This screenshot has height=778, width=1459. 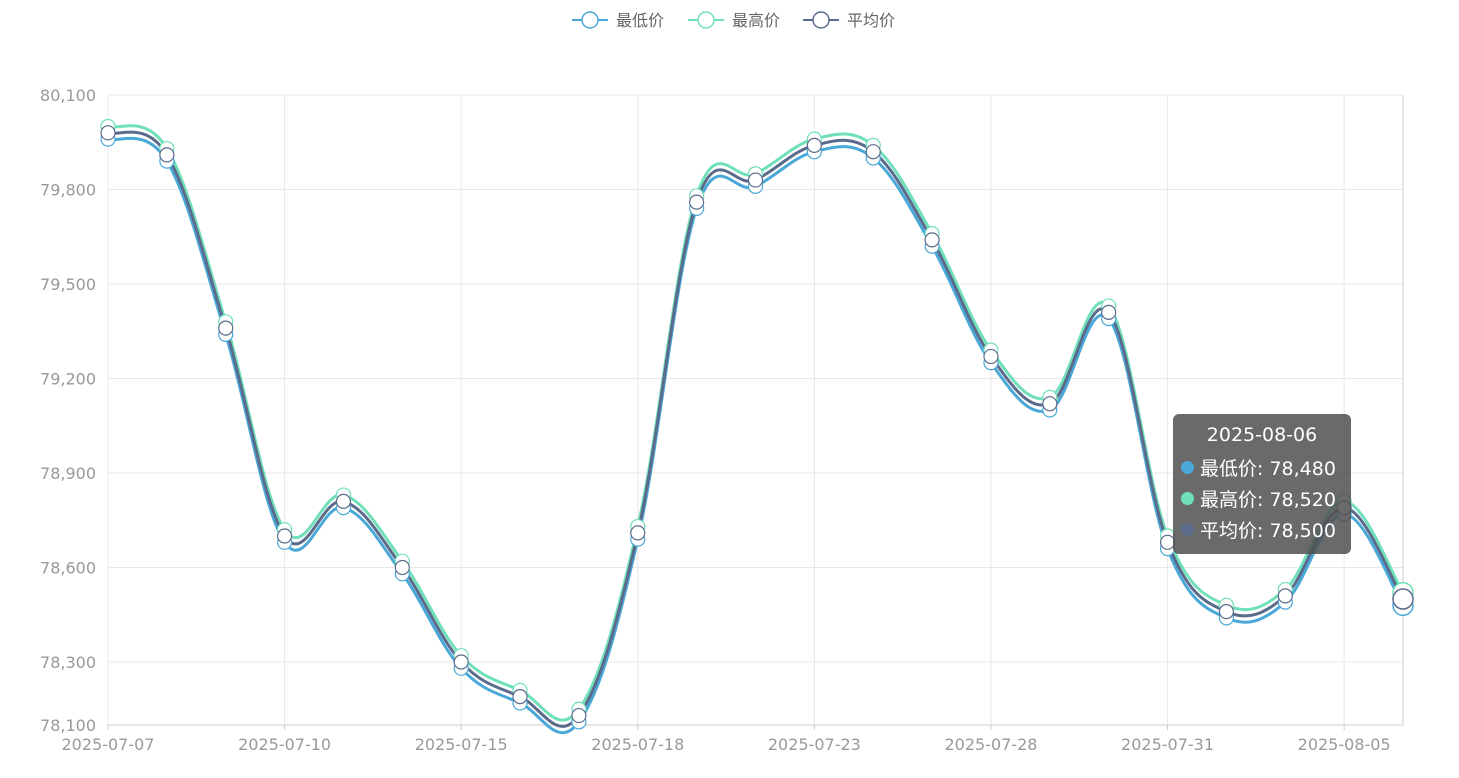 I want to click on x-tick-label: 2025-08-05, so click(x=1344, y=744).